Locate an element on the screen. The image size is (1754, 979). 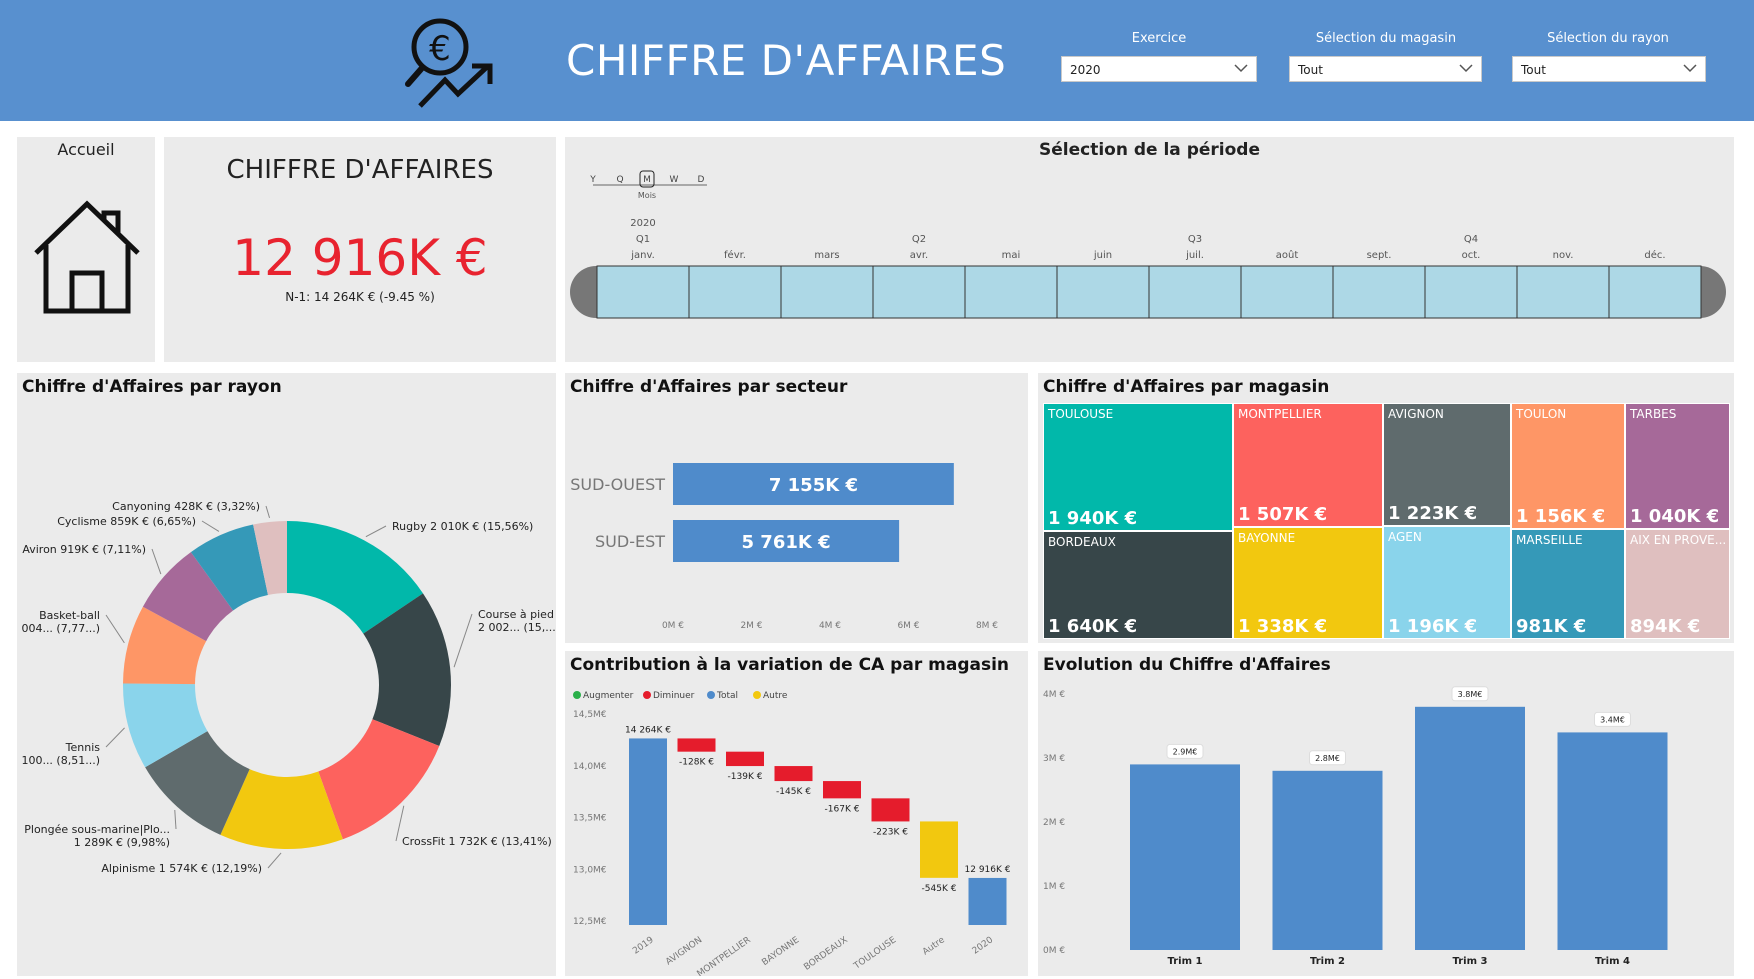
granularity-option: D is located at coordinates (701, 180).